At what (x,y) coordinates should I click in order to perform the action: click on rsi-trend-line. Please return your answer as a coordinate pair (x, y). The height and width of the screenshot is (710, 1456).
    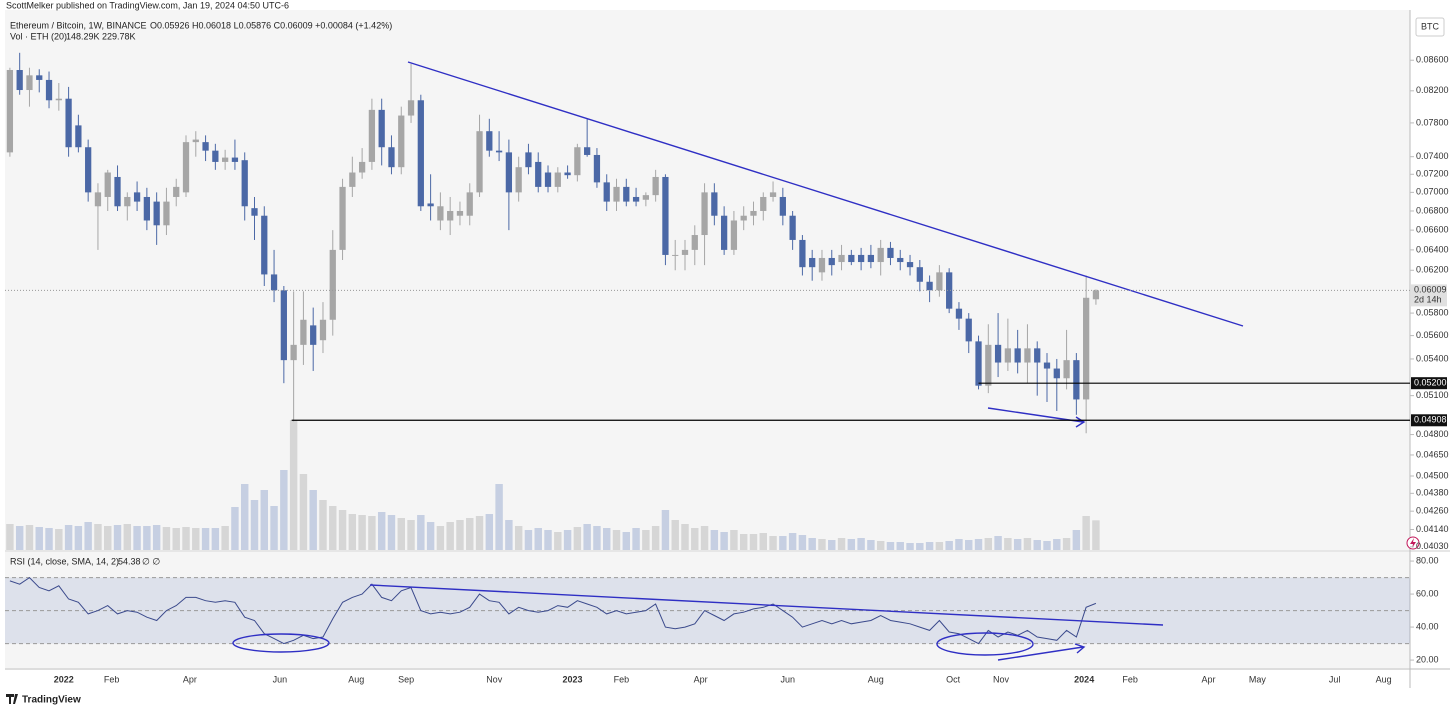
    Looking at the image, I should click on (766, 605).